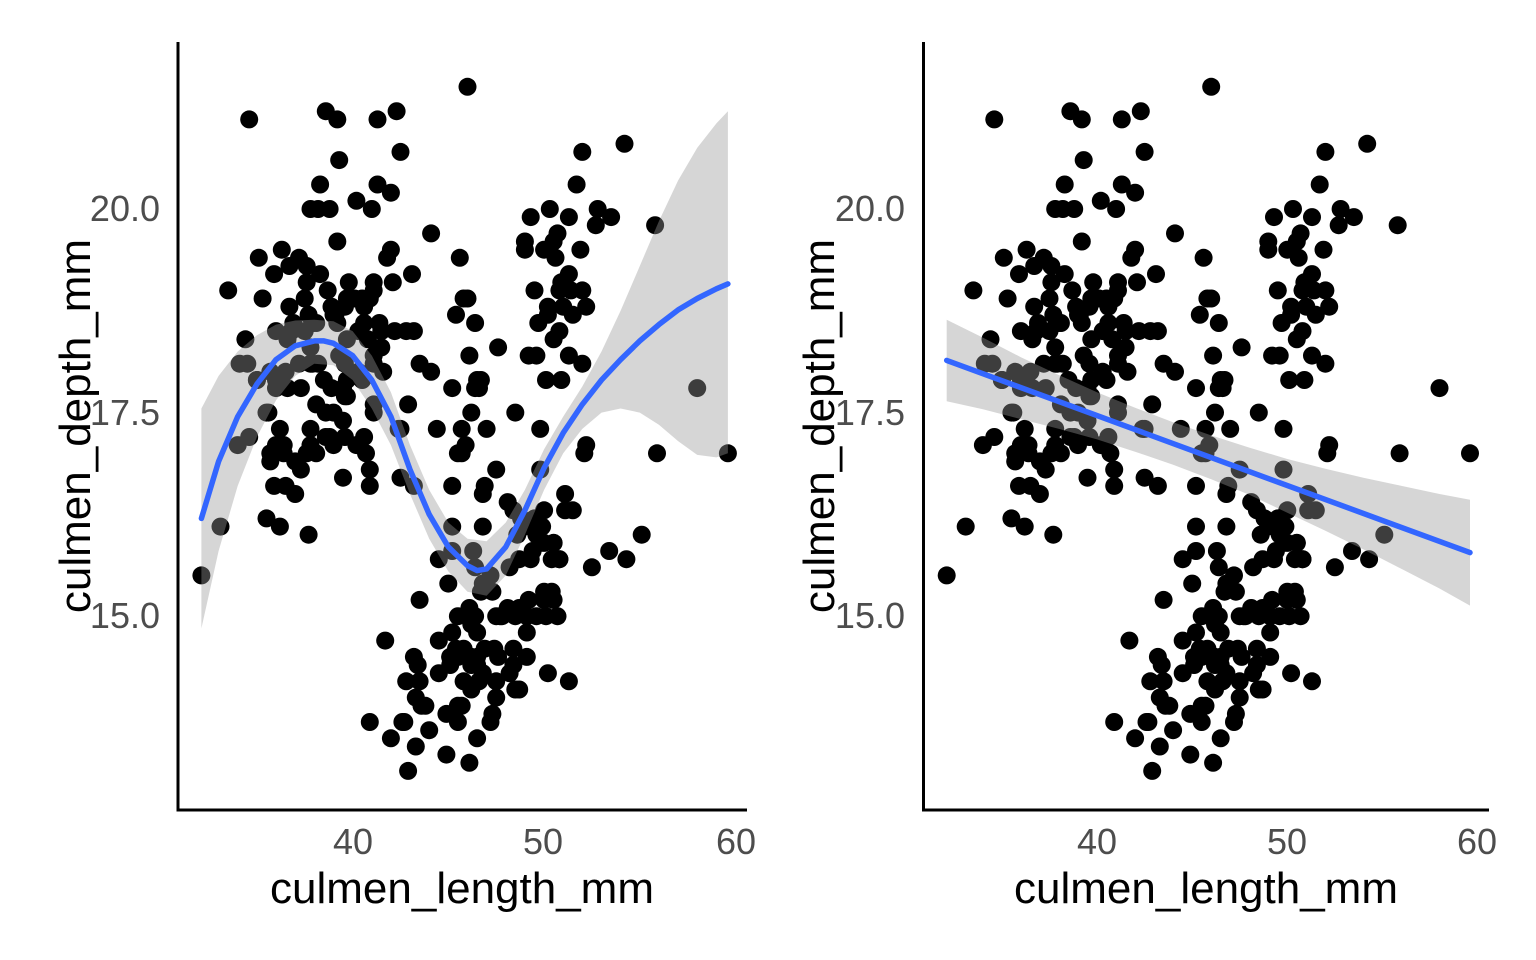  I want to click on left-x-tick-40: 40, so click(353, 841).